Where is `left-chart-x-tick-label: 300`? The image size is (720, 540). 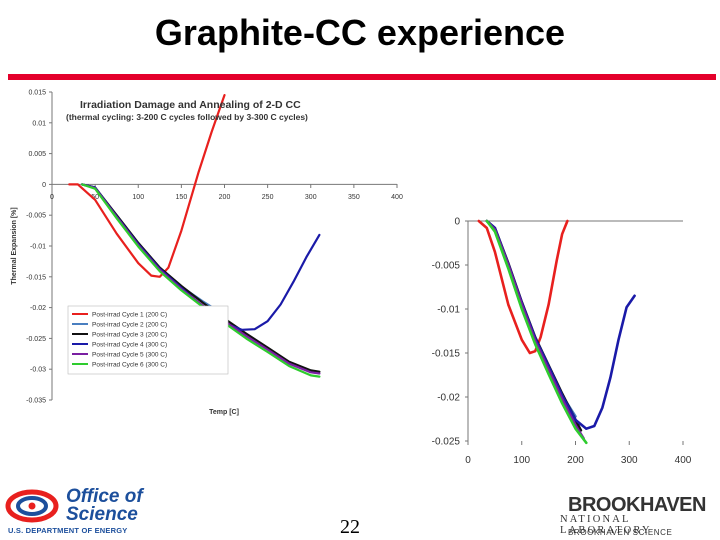
left-chart-x-tick-label: 300 is located at coordinates (311, 197).